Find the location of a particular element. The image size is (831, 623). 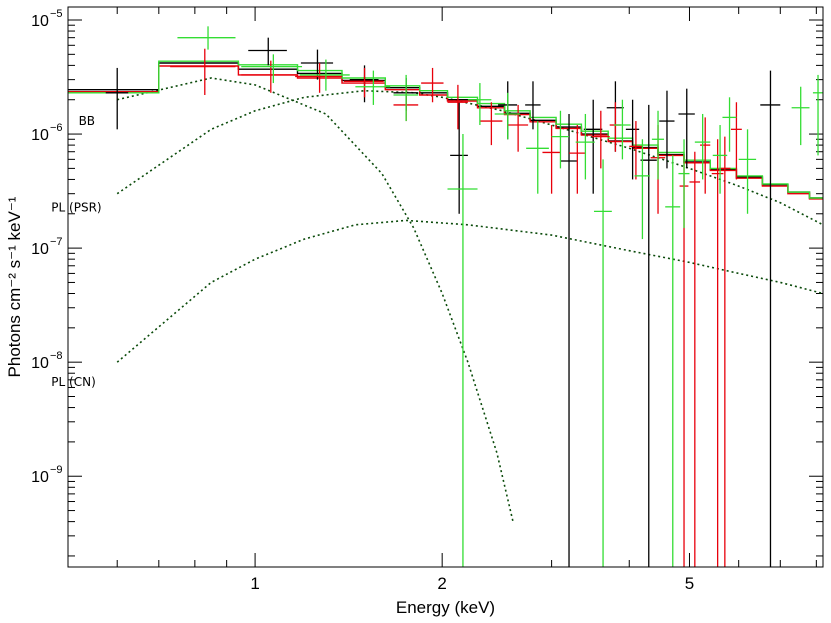

y-tick-exponent: −7 is located at coordinates (56, 242).